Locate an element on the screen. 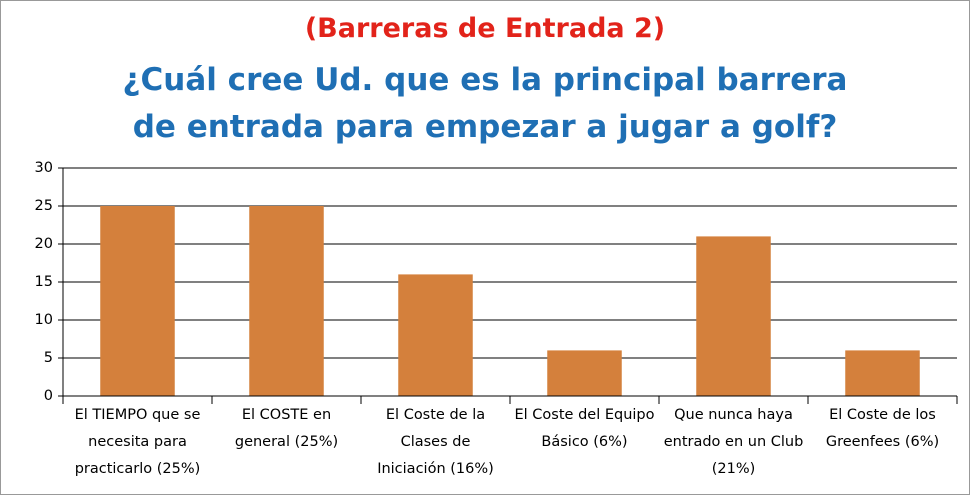 This screenshot has height=495, width=970. x-tick-label: El Coste de la Clases de Iniciación (16%) is located at coordinates (435, 442).